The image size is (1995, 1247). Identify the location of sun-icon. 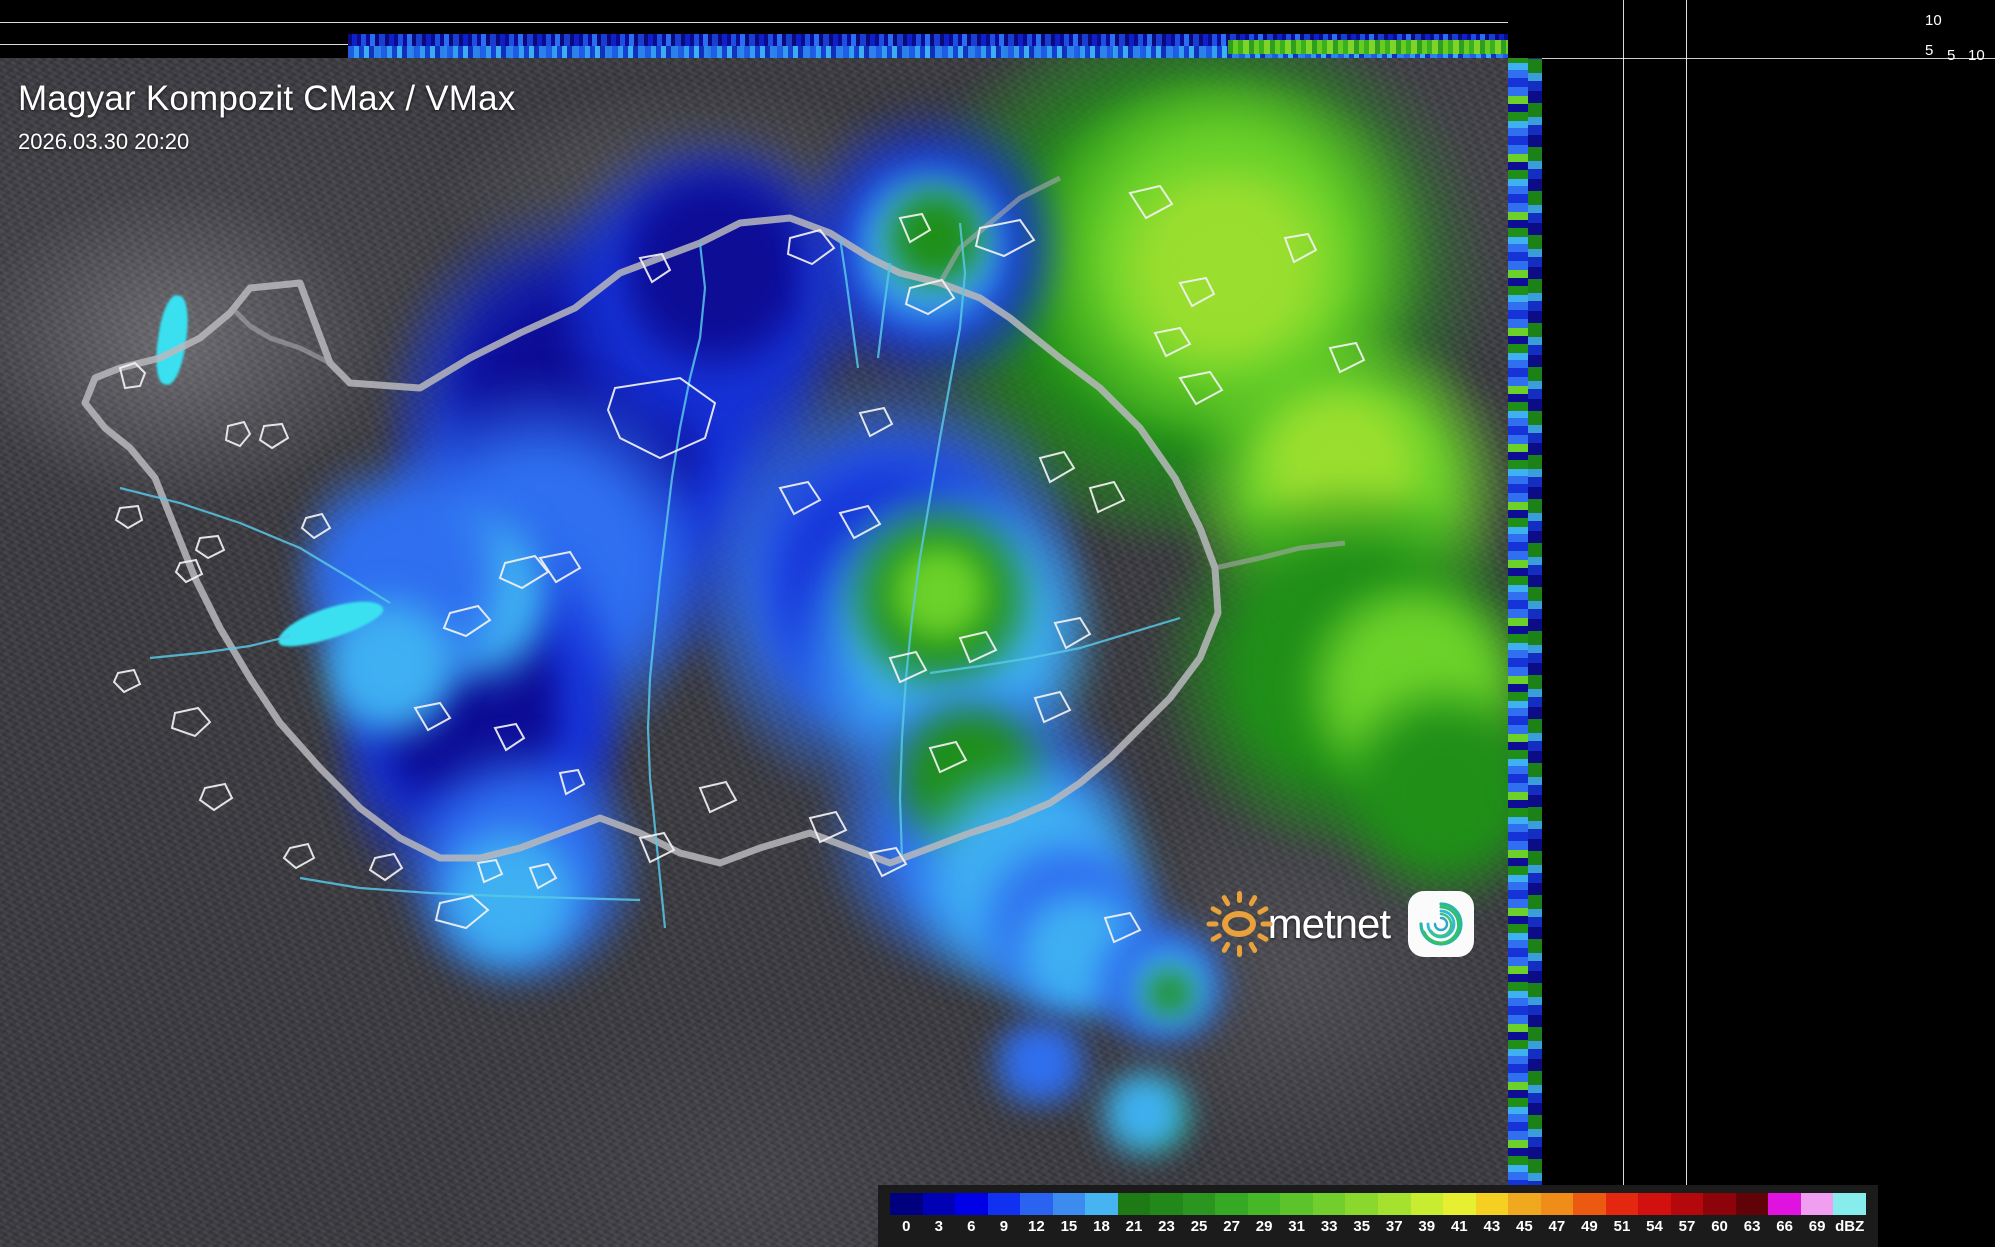
(1239, 924).